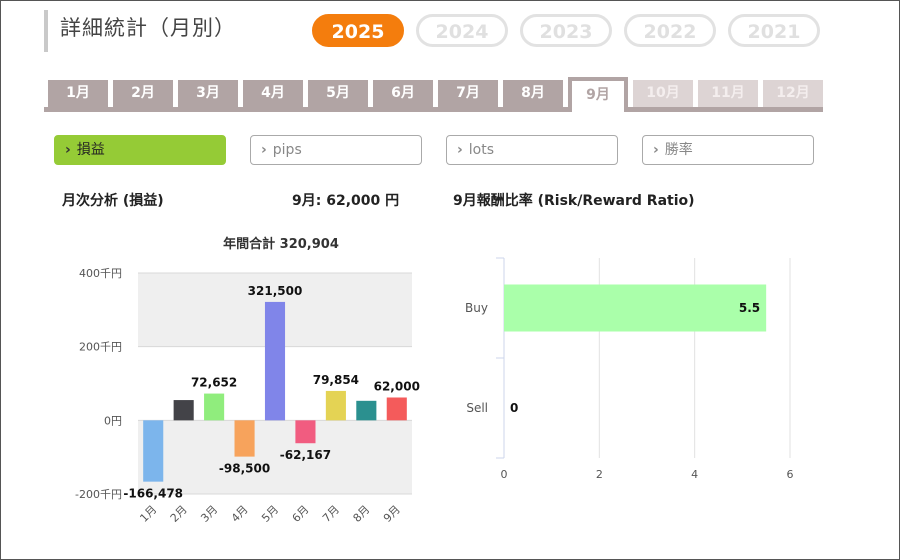  Describe the element at coordinates (153, 494) in the screenshot. I see `data-label: -166,478` at that location.